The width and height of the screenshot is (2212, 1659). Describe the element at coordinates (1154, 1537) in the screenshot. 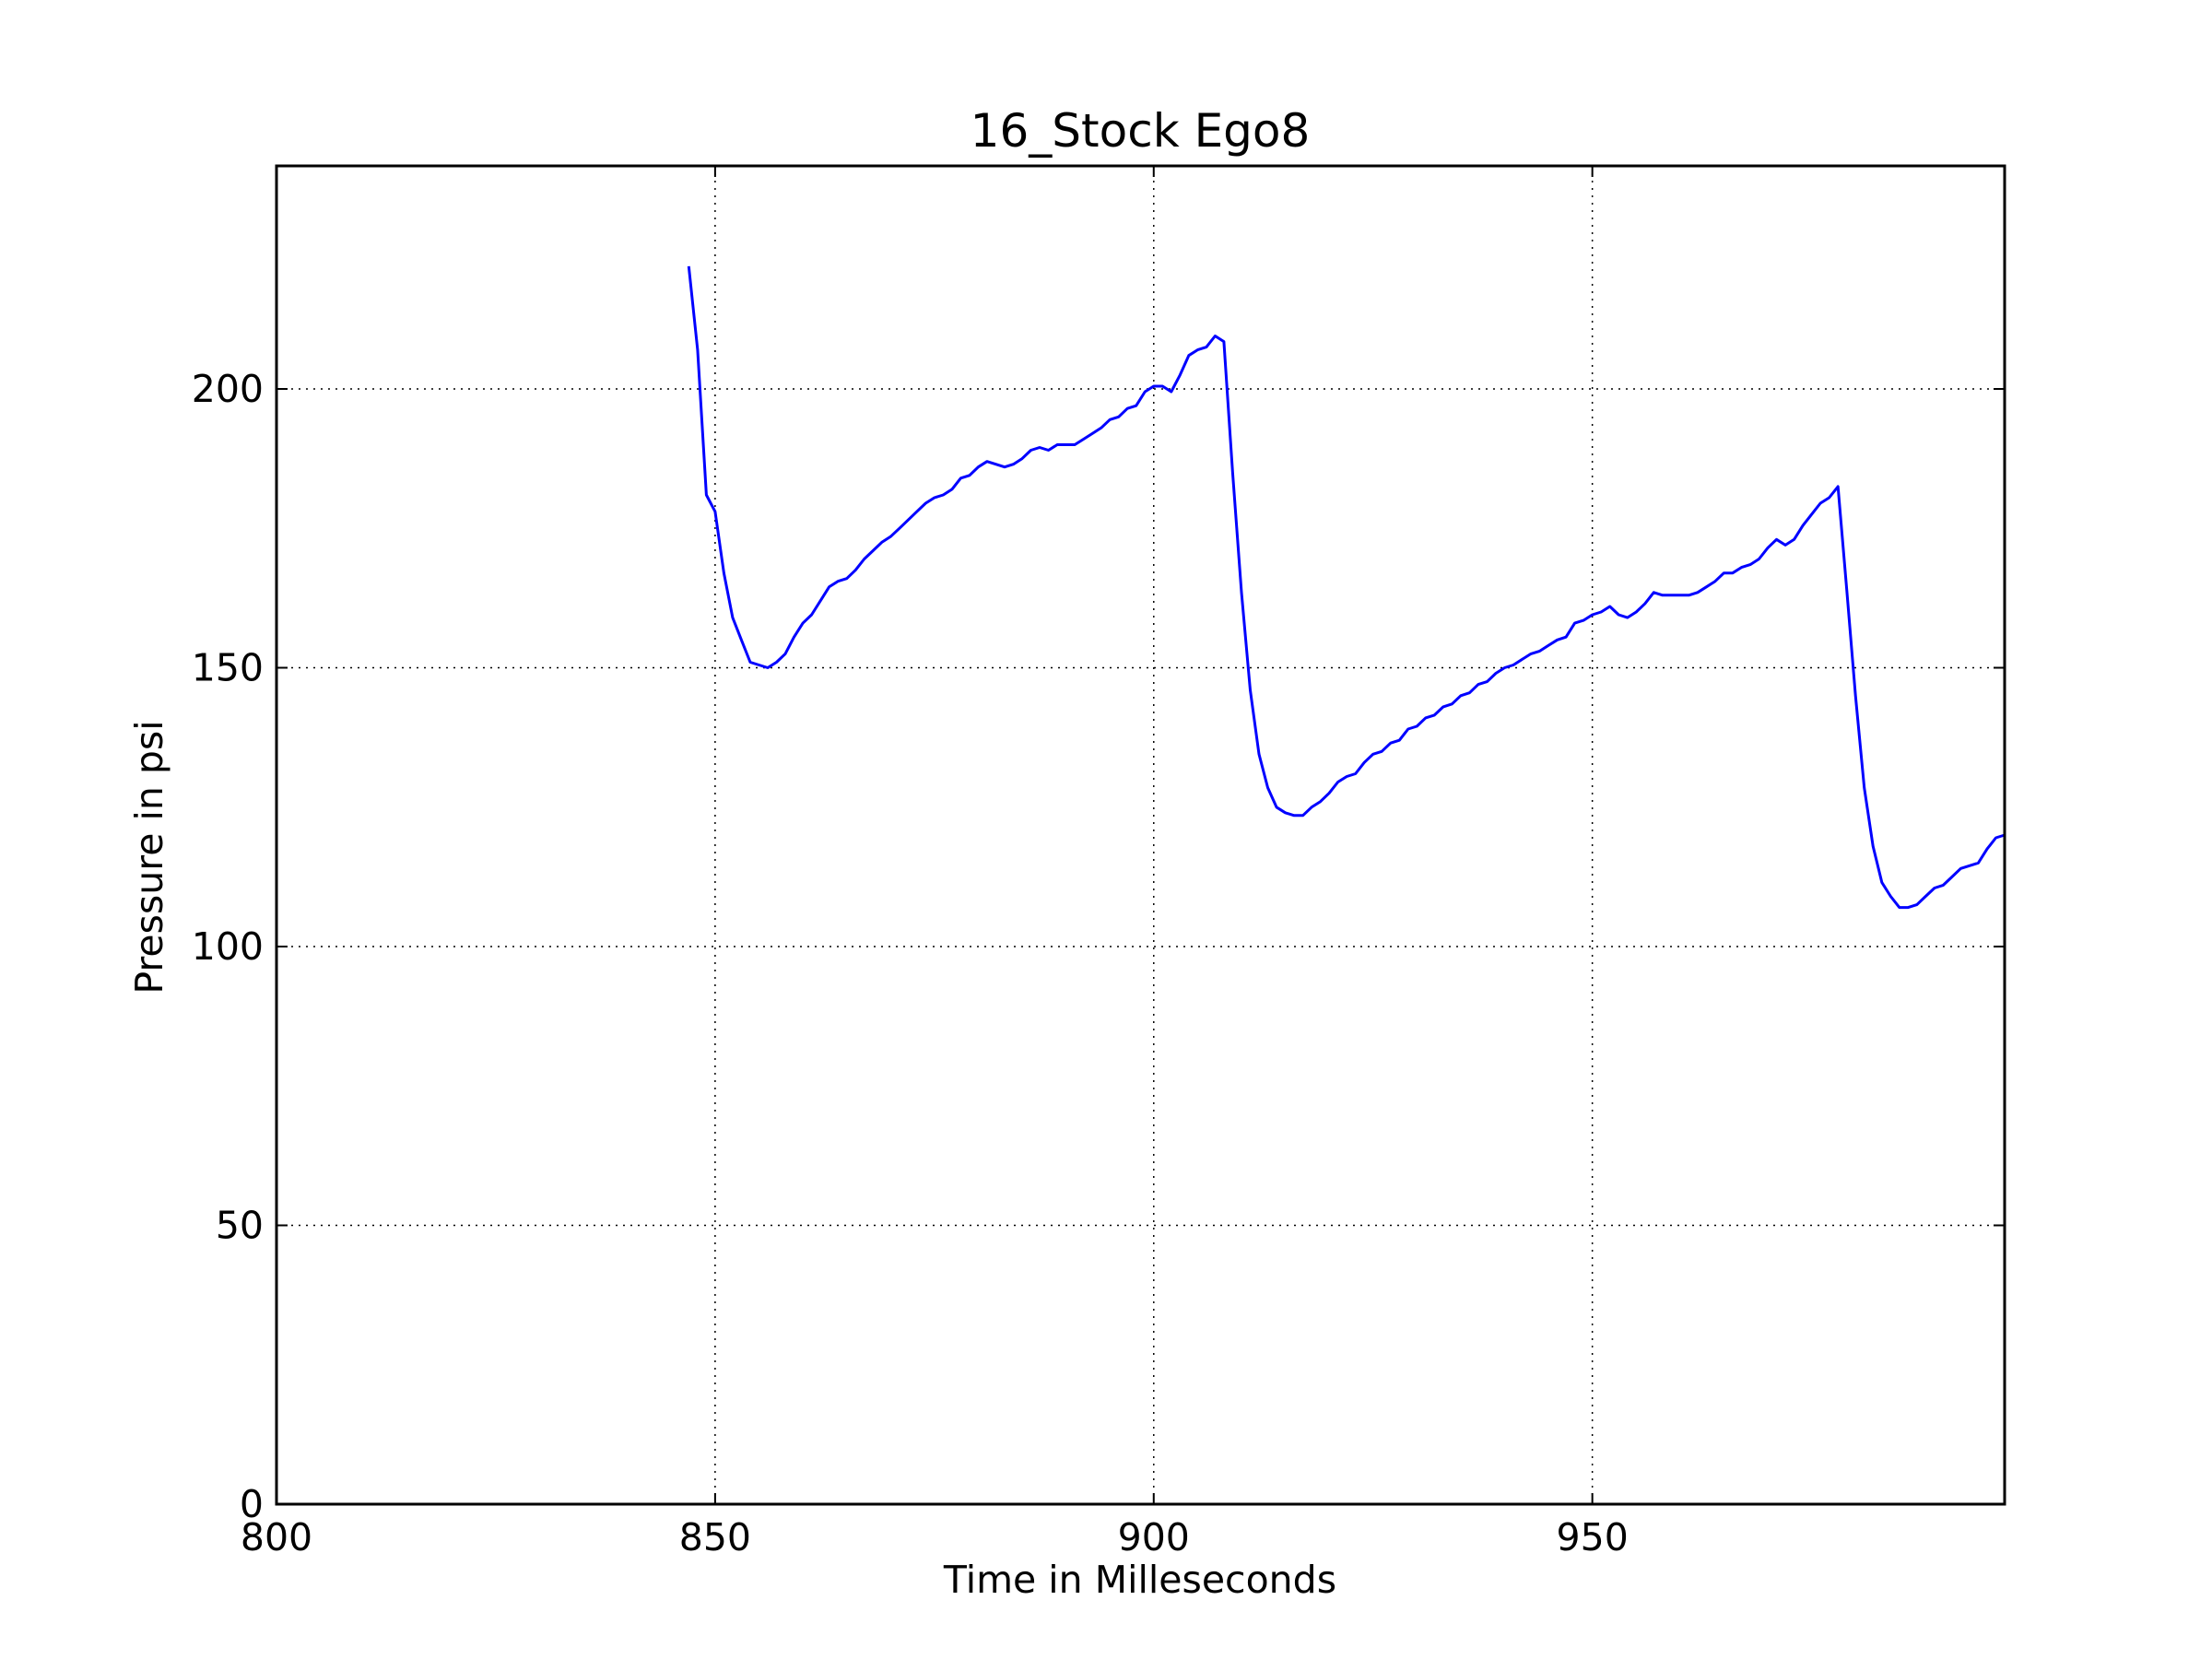

I see `x-tick-label: 900` at that location.